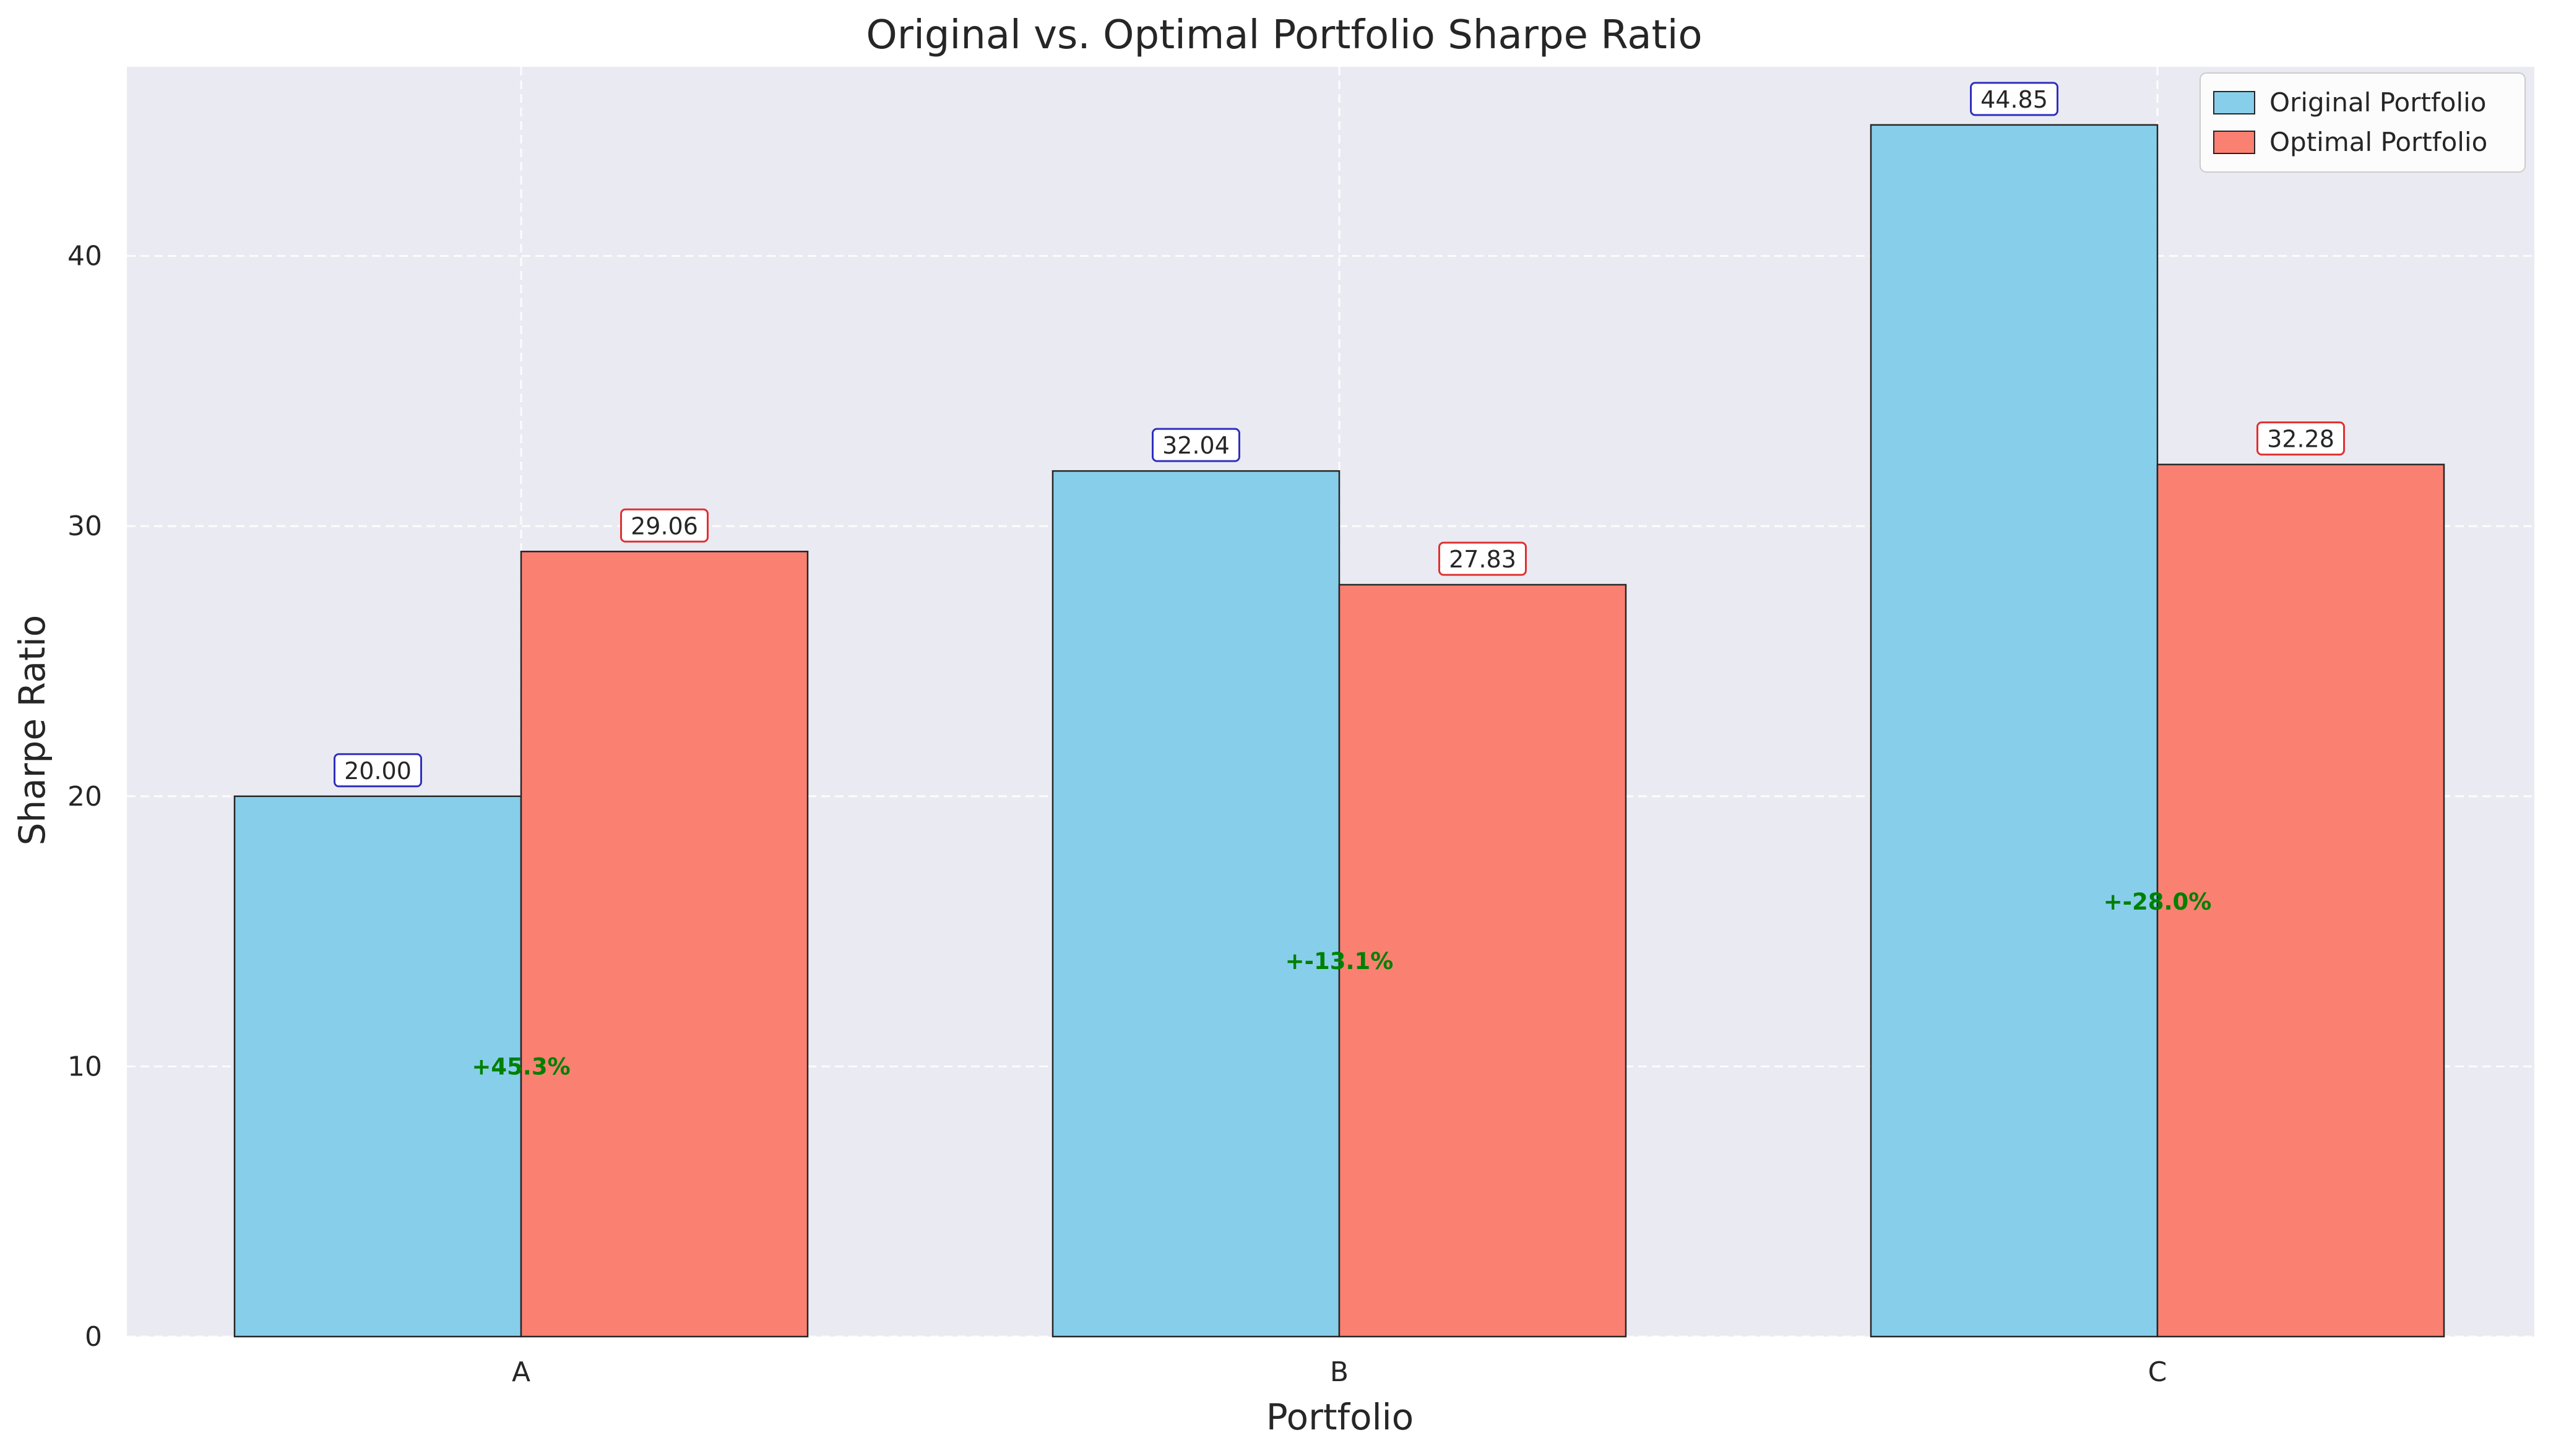  What do you see at coordinates (1339, 961) in the screenshot?
I see `change-annotation: +-13.1%` at bounding box center [1339, 961].